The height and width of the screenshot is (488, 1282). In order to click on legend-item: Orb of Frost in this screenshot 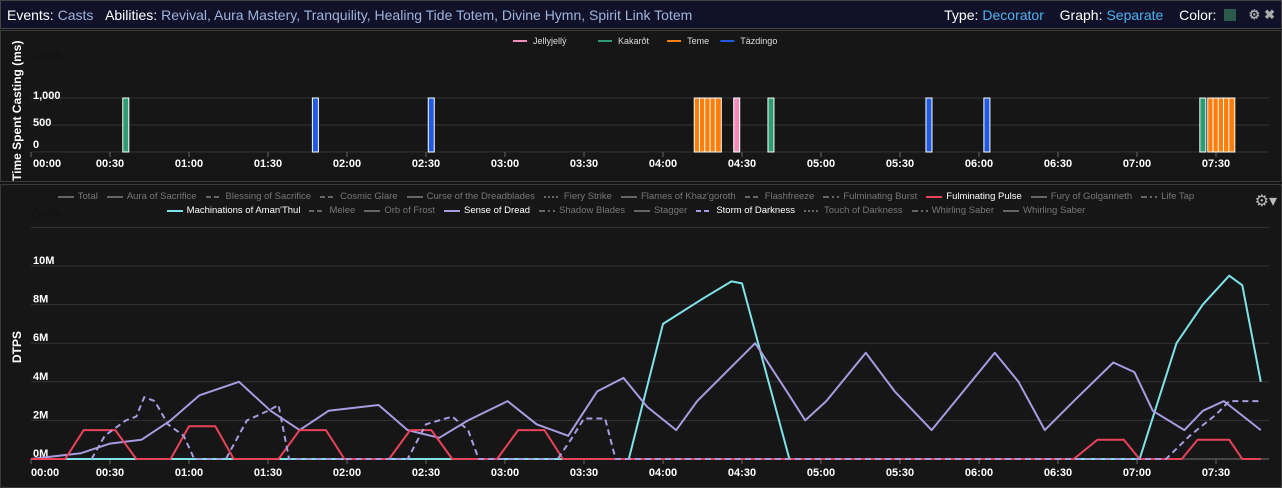, I will do `click(399, 210)`.